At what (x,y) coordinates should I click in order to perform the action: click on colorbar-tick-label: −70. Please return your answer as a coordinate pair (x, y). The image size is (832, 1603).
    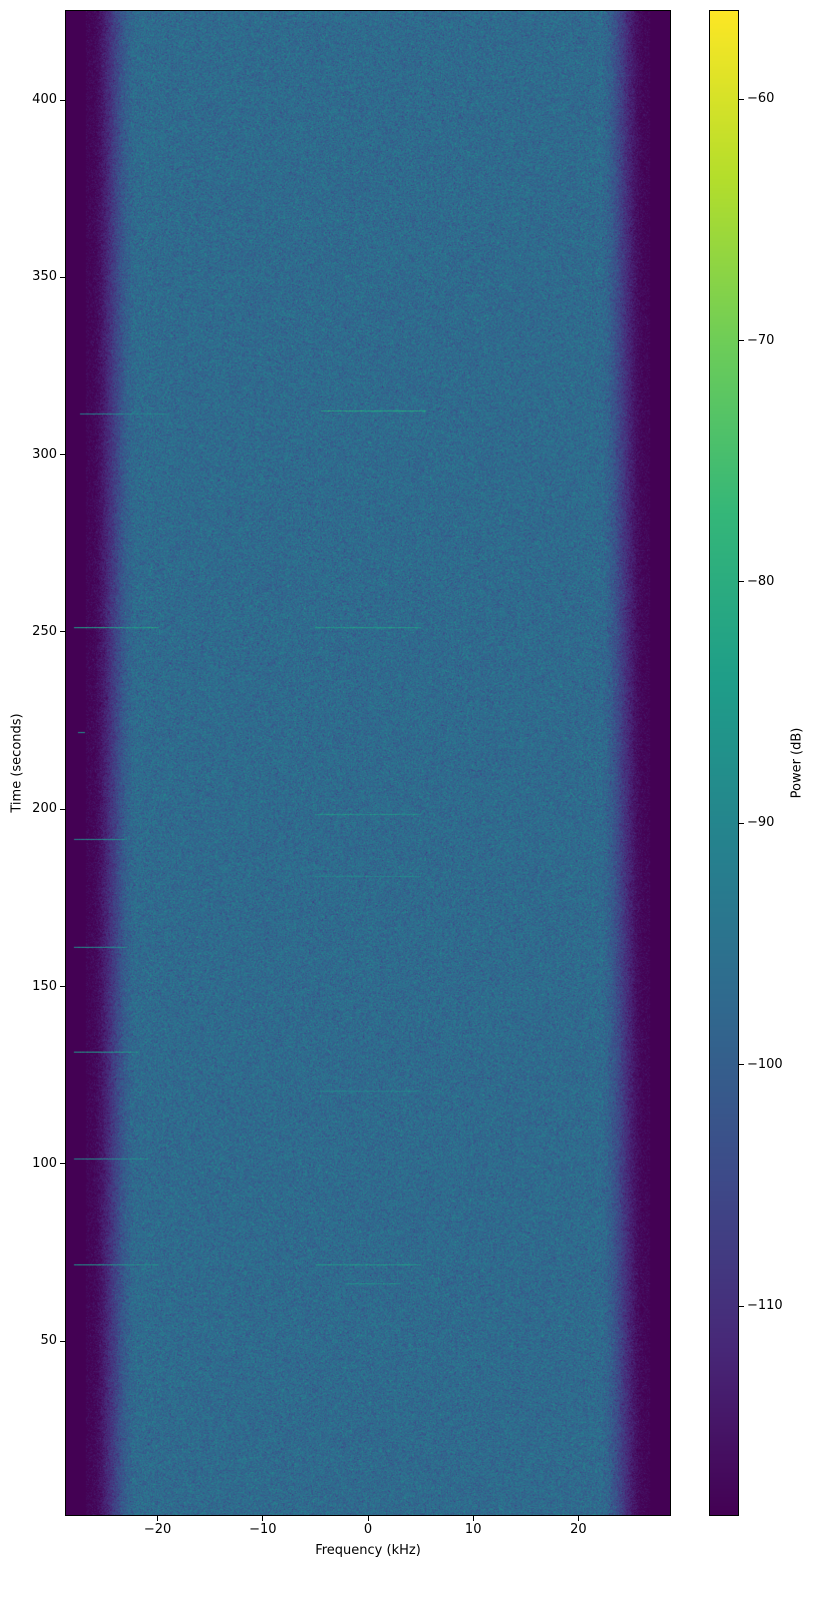
    Looking at the image, I should click on (761, 340).